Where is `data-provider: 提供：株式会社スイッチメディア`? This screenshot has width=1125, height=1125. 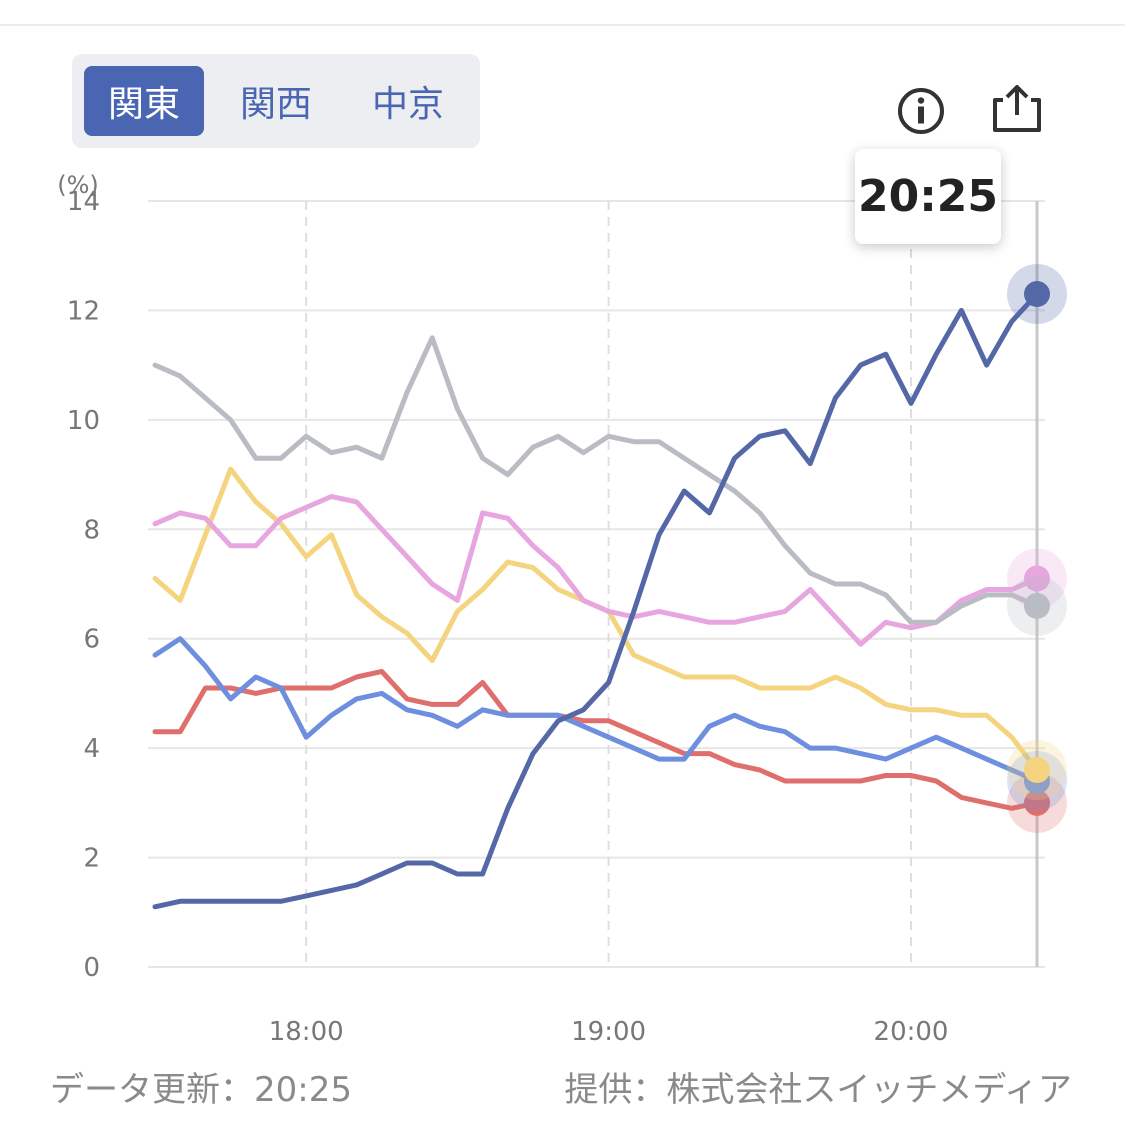 data-provider: 提供：株式会社スイッチメディア is located at coordinates (818, 1090).